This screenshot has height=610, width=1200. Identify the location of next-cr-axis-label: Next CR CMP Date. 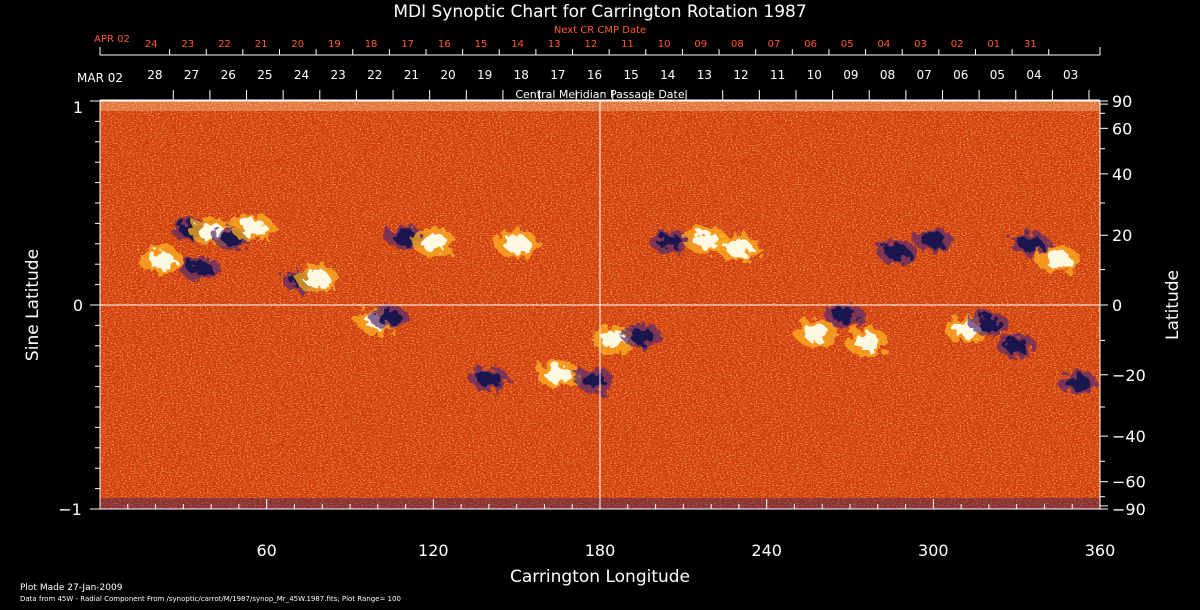
(600, 30).